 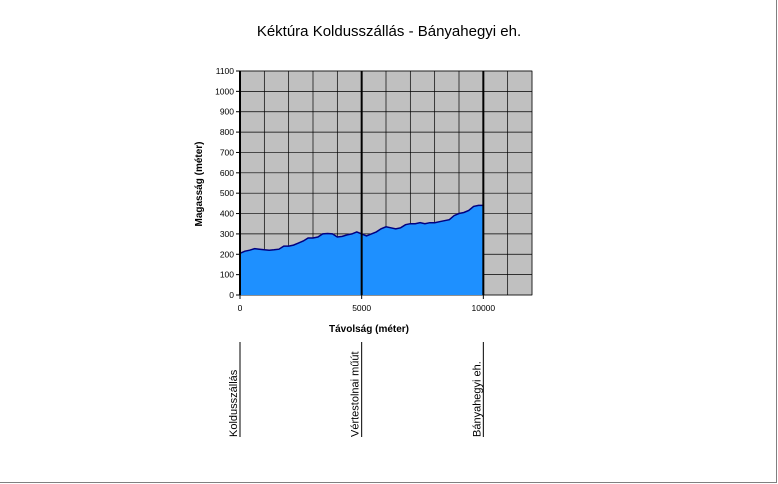 I want to click on x-axis-title: Távolság (méter), so click(x=369, y=329).